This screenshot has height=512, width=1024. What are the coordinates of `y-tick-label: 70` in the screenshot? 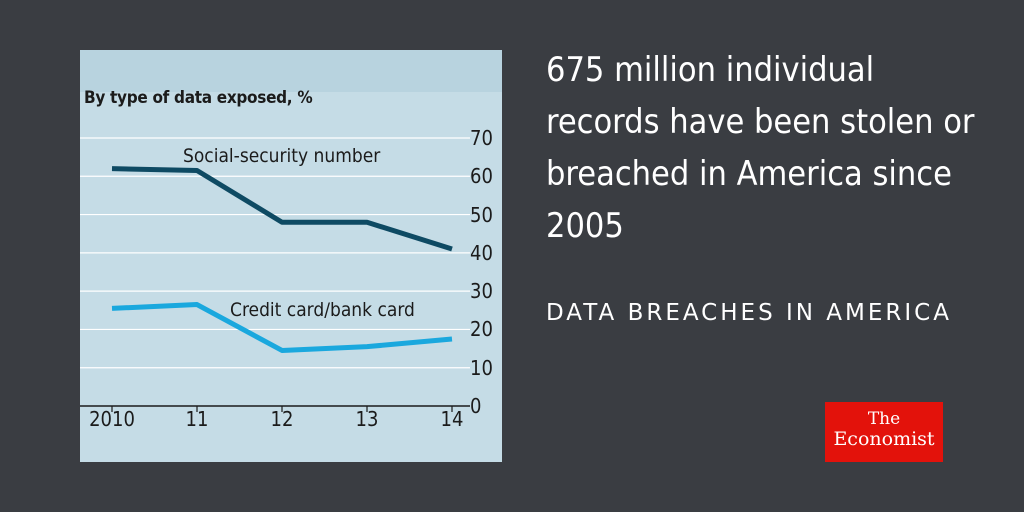 It's located at (481, 138).